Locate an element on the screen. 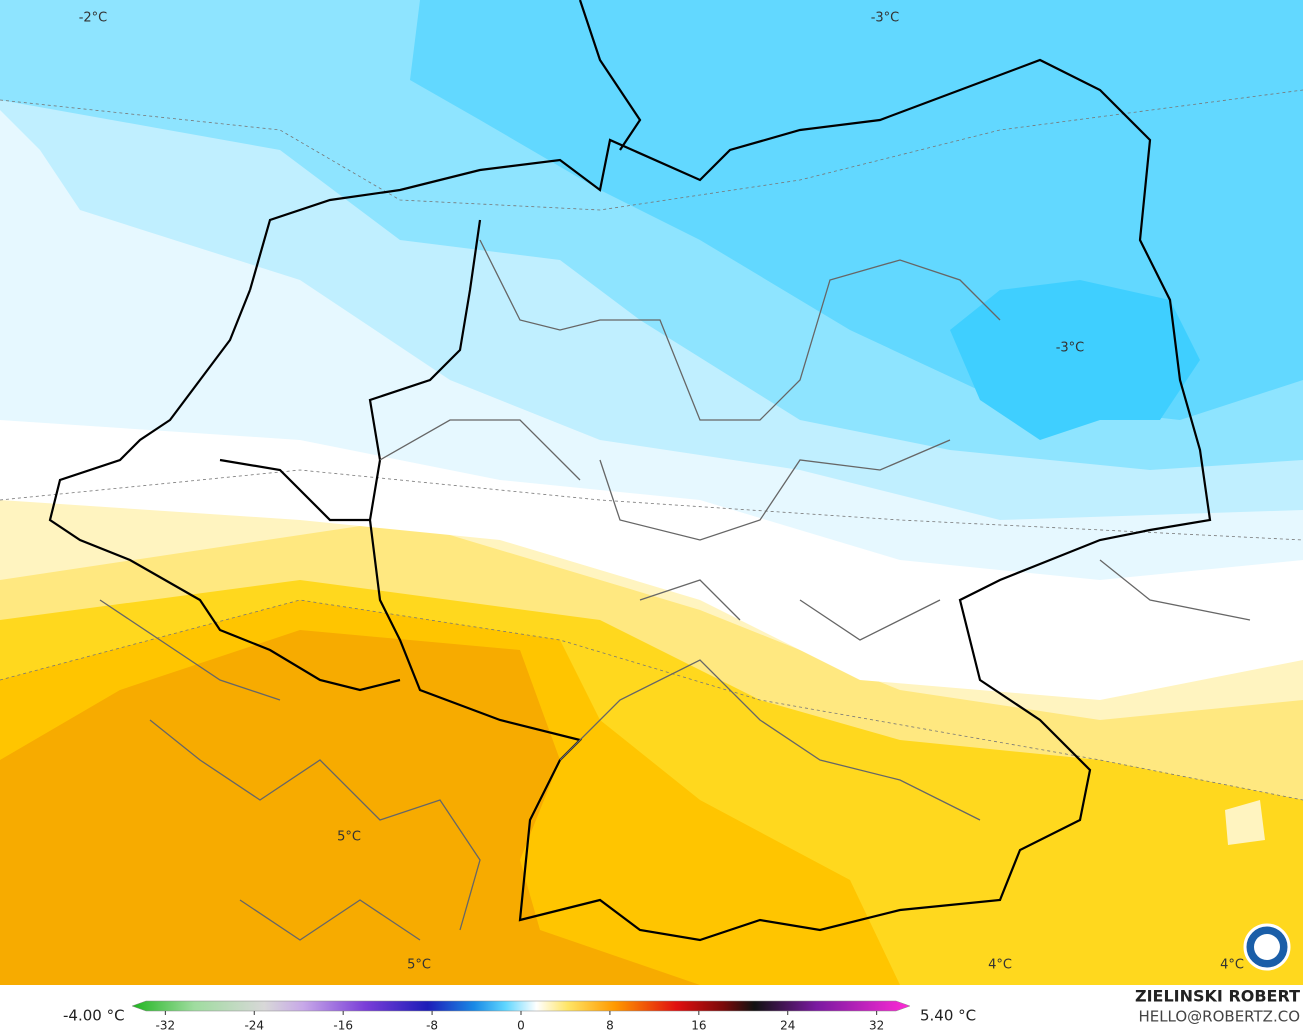 The width and height of the screenshot is (1303, 1035). credit-name: ZIELINSKI ROBERT is located at coordinates (1217, 996).